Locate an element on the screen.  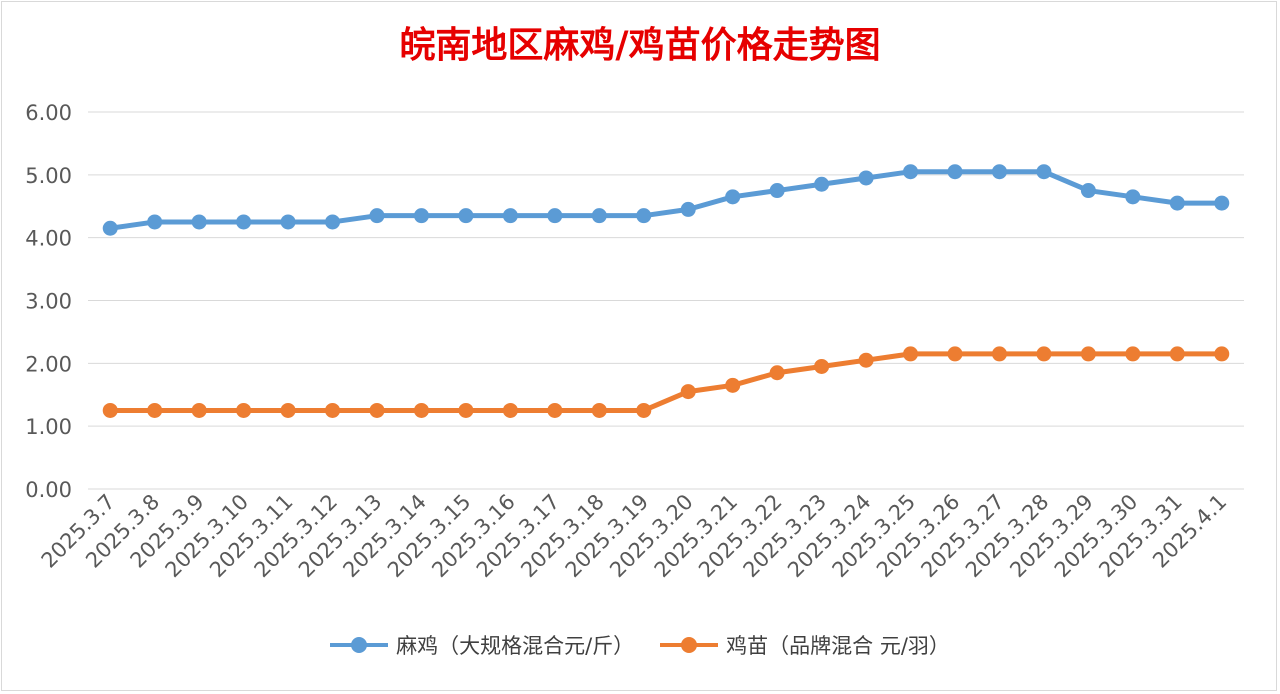
y-tick-label: 3.00 is located at coordinates (48, 302).